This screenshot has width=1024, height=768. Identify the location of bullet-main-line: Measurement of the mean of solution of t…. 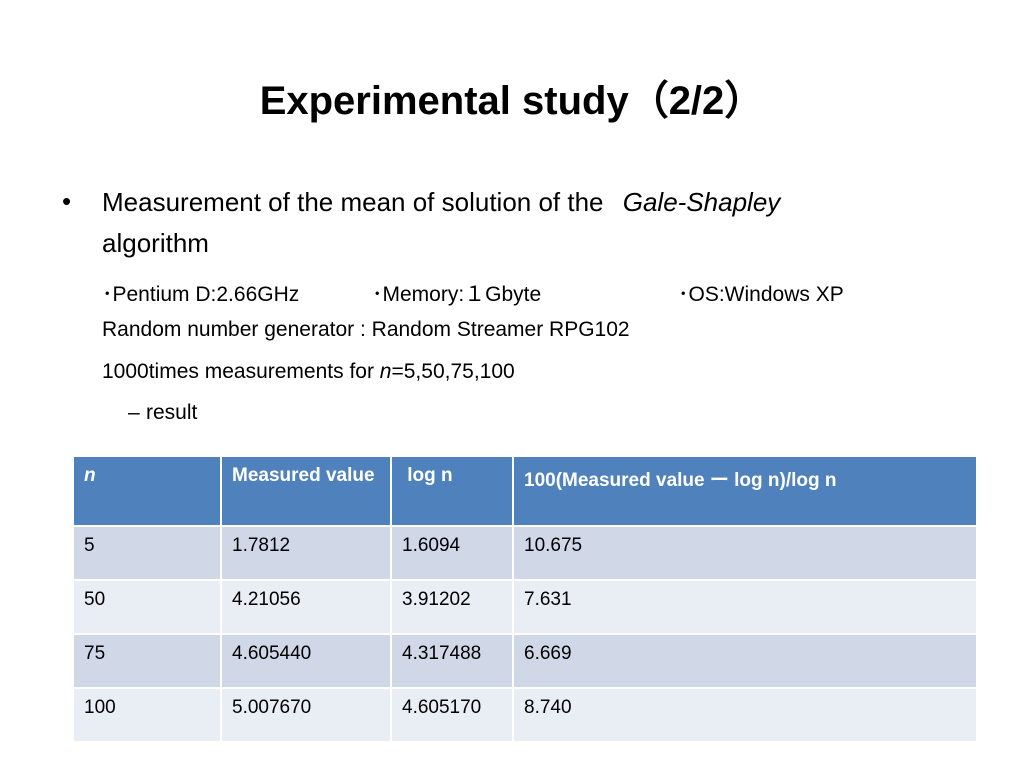
(441, 202).